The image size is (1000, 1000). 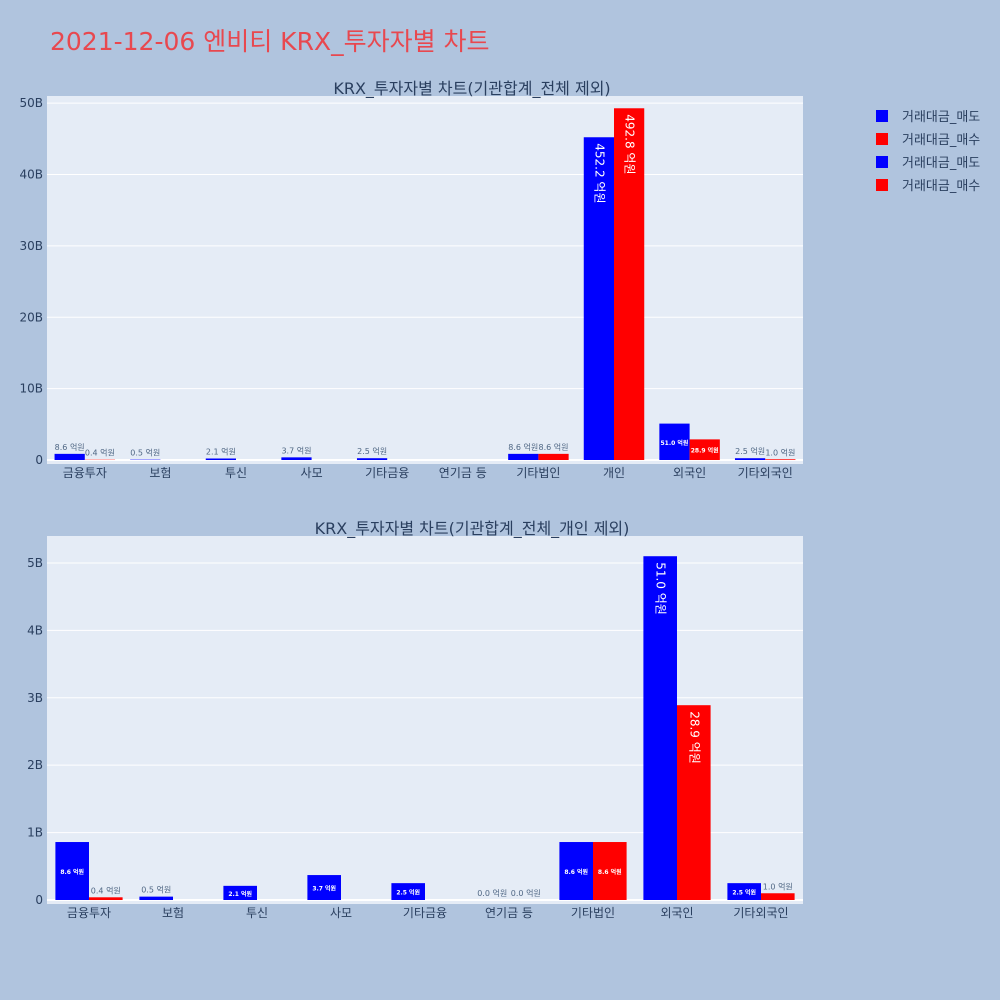 What do you see at coordinates (31, 246) in the screenshot?
I see `y-tick-label: 30B` at bounding box center [31, 246].